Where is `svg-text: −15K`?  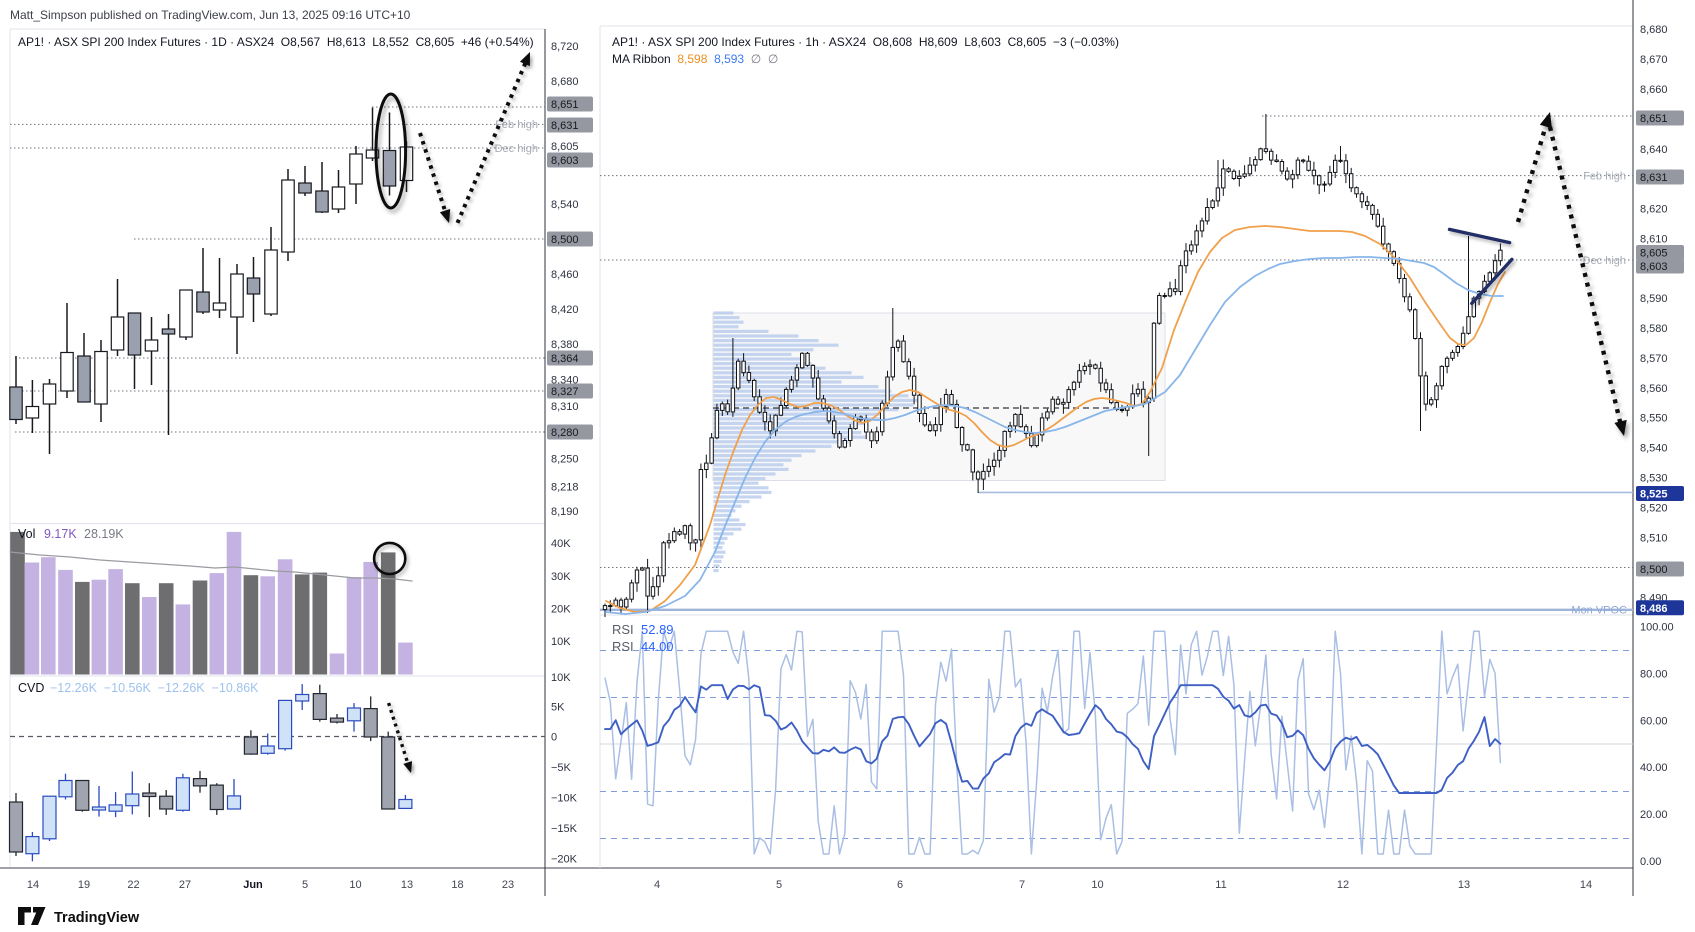 svg-text: −15K is located at coordinates (564, 829).